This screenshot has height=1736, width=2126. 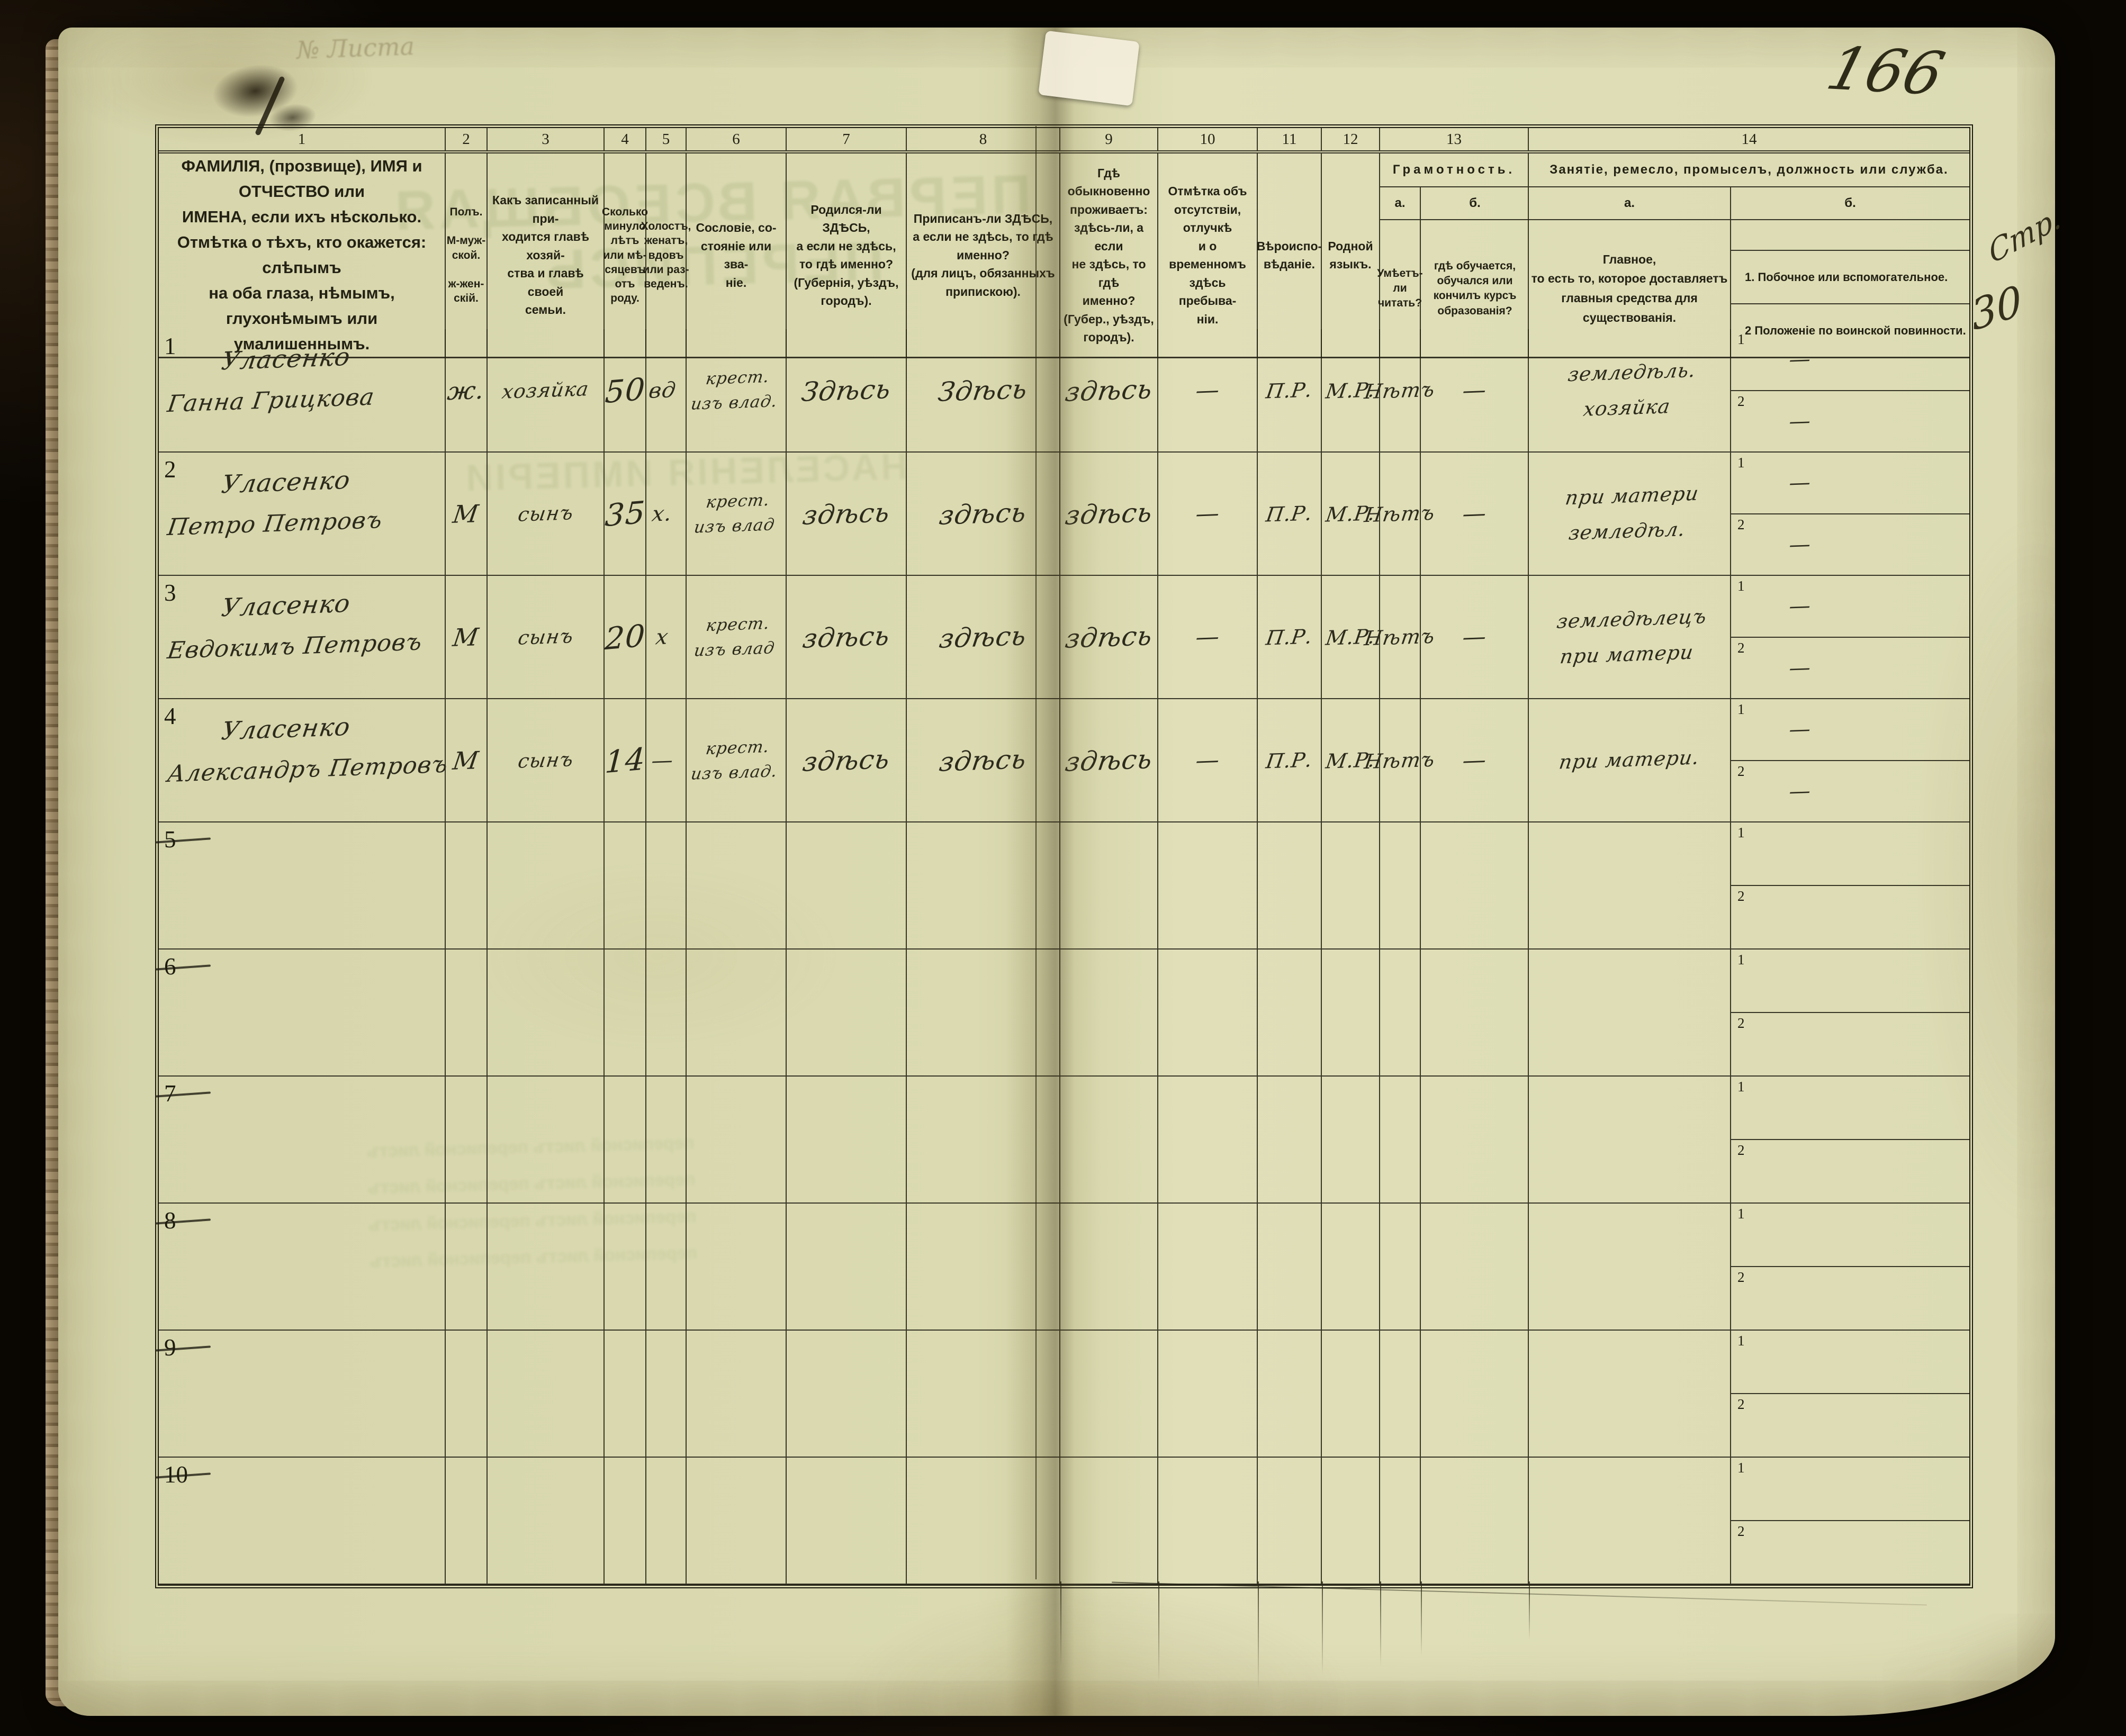 What do you see at coordinates (1400, 204) in the screenshot?
I see `header-literacy-a-label: а.` at bounding box center [1400, 204].